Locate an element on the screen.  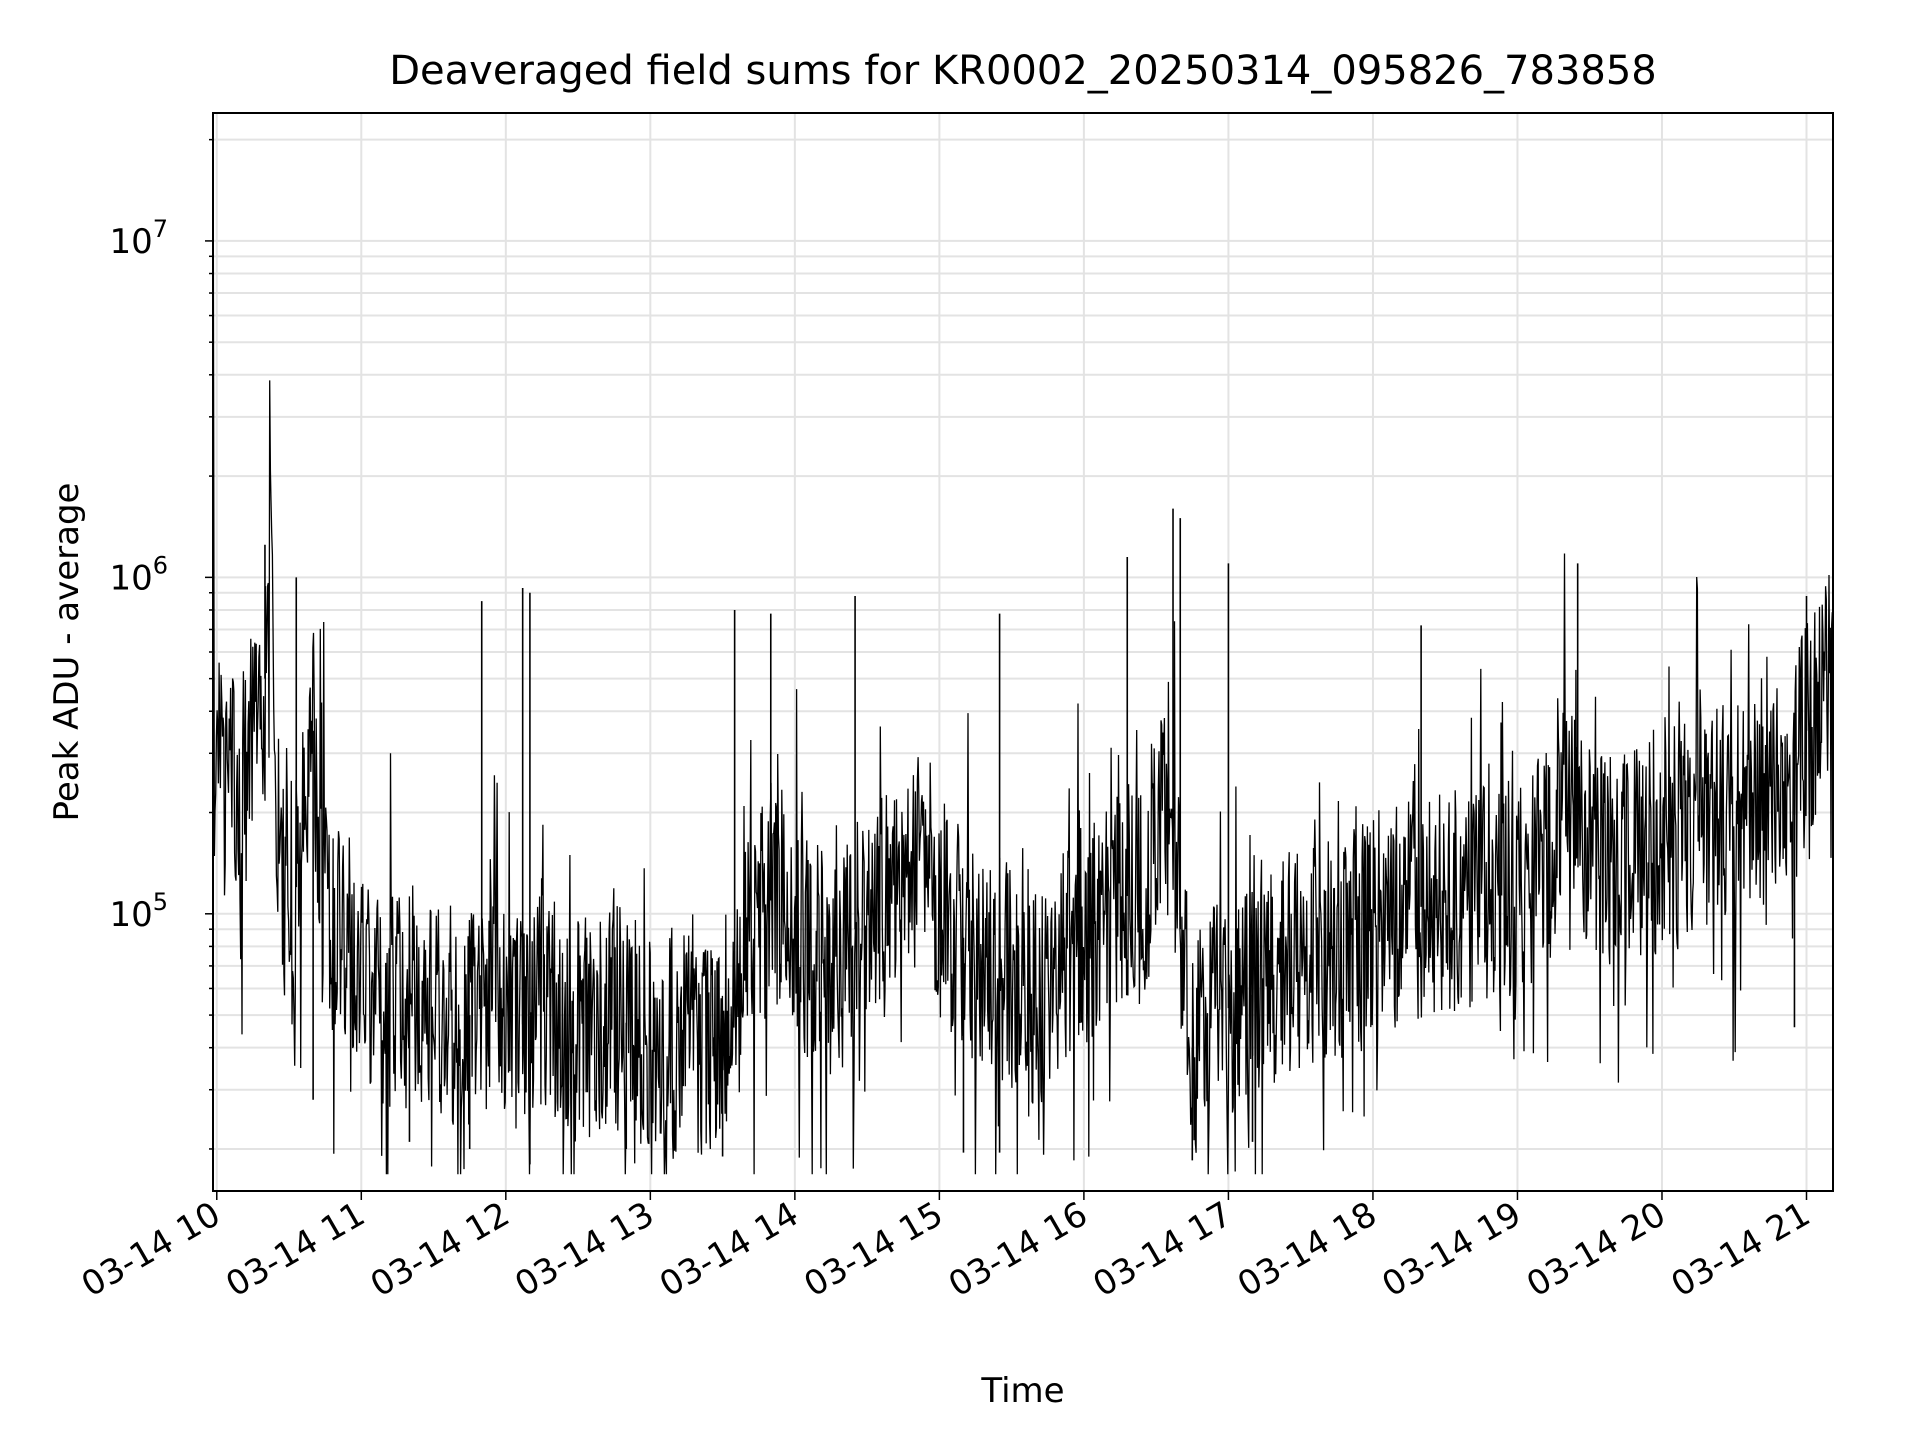
y-tick-label: 10⁵ is located at coordinates (138, 911).